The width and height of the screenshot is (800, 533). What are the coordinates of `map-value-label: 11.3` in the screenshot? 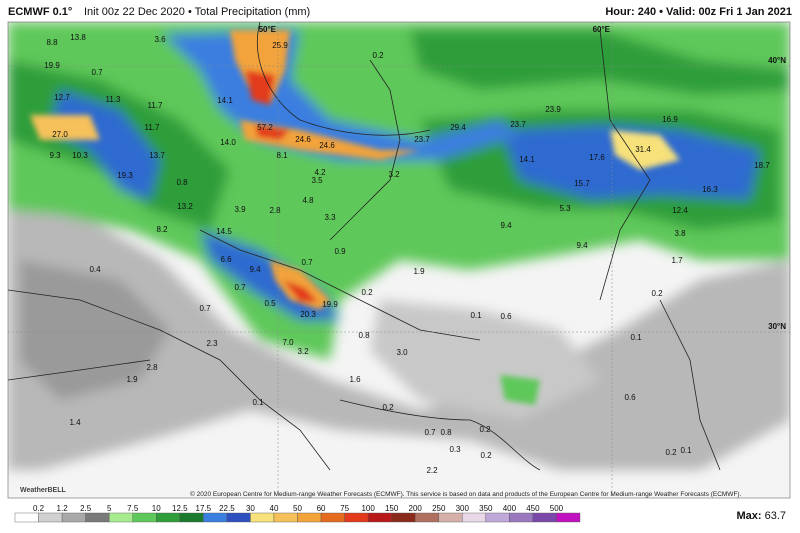 It's located at (114, 99).